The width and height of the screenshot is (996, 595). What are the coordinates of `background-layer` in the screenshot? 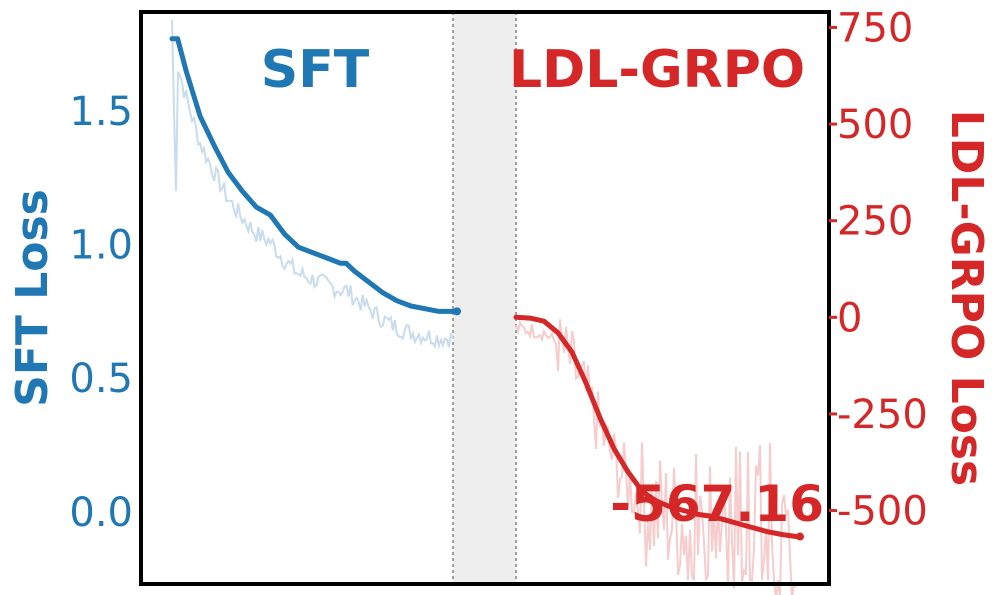 It's located at (484, 298).